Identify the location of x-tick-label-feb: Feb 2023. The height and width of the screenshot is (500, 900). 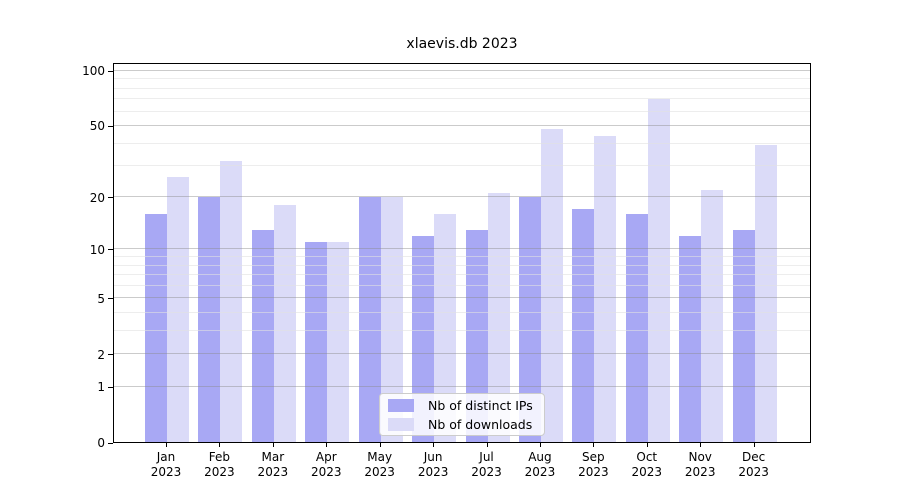
(219, 465).